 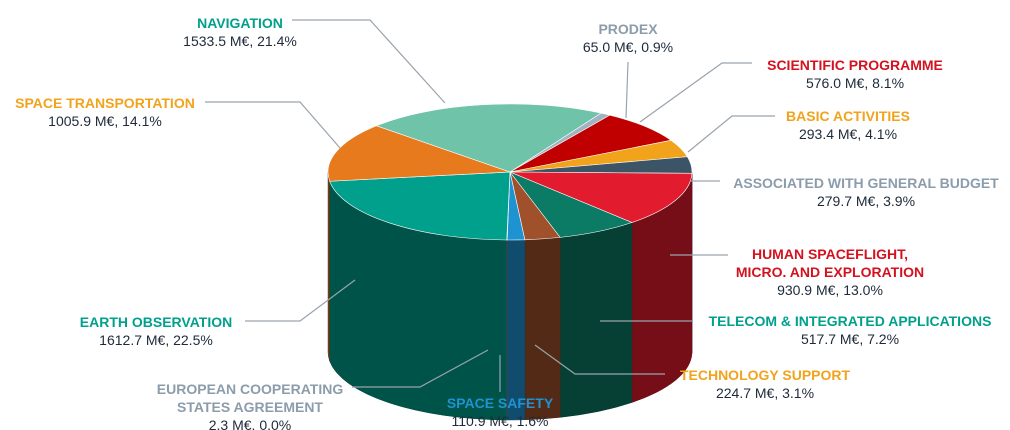 What do you see at coordinates (830, 272) in the screenshot?
I see `label-human-spaceflight-micro-and-exploration-line-2: MICRO. AND EXPLORATION` at bounding box center [830, 272].